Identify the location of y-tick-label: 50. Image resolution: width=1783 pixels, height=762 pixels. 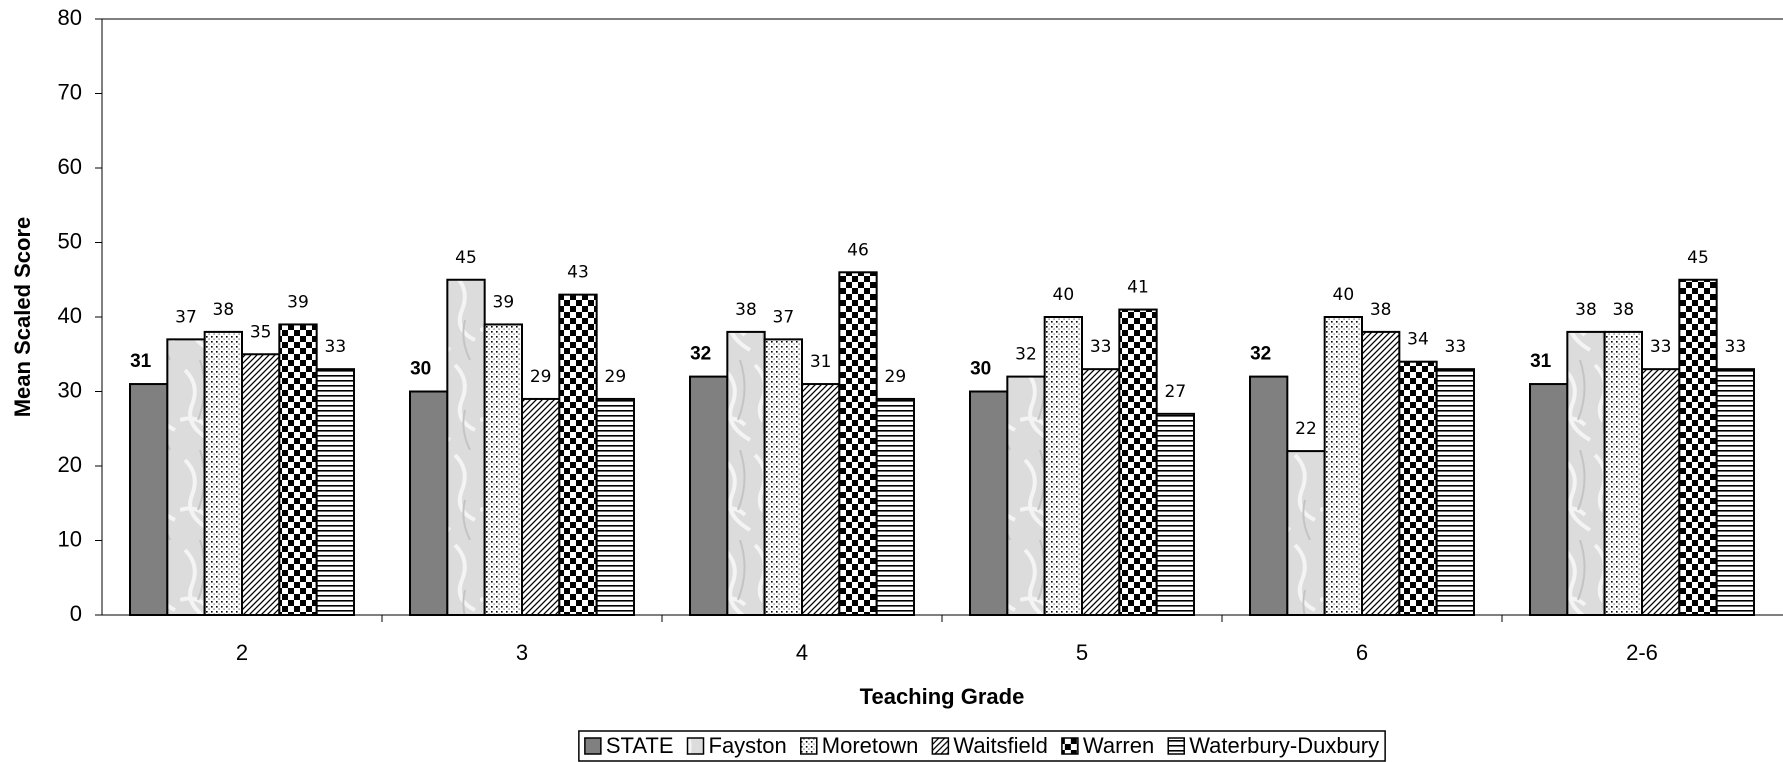
(70, 240).